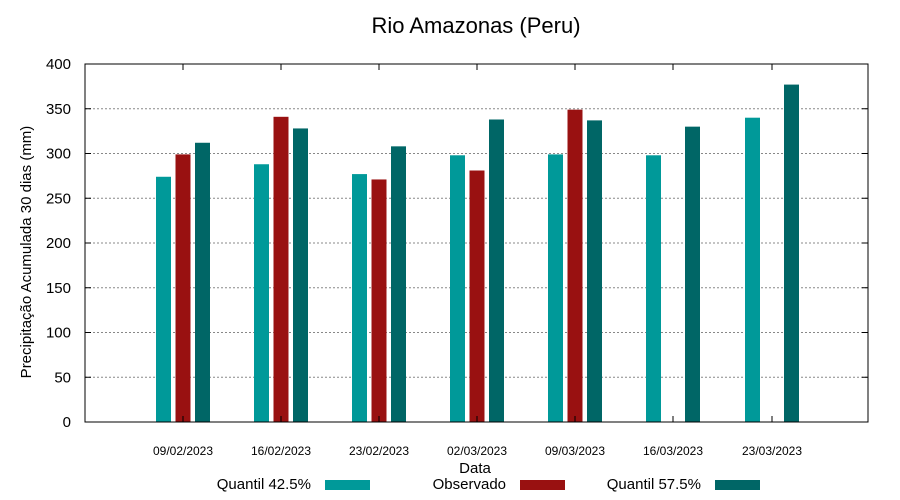 This screenshot has width=900, height=500. I want to click on y-tick-label: 350, so click(58, 109).